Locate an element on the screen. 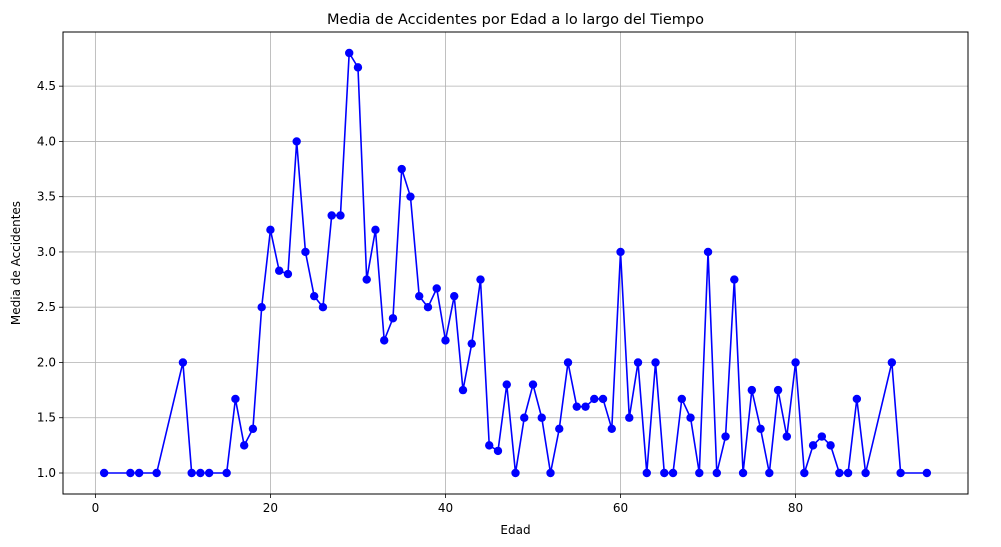 The height and width of the screenshot is (547, 1001). y-tick-label: 3.0 is located at coordinates (46, 252).